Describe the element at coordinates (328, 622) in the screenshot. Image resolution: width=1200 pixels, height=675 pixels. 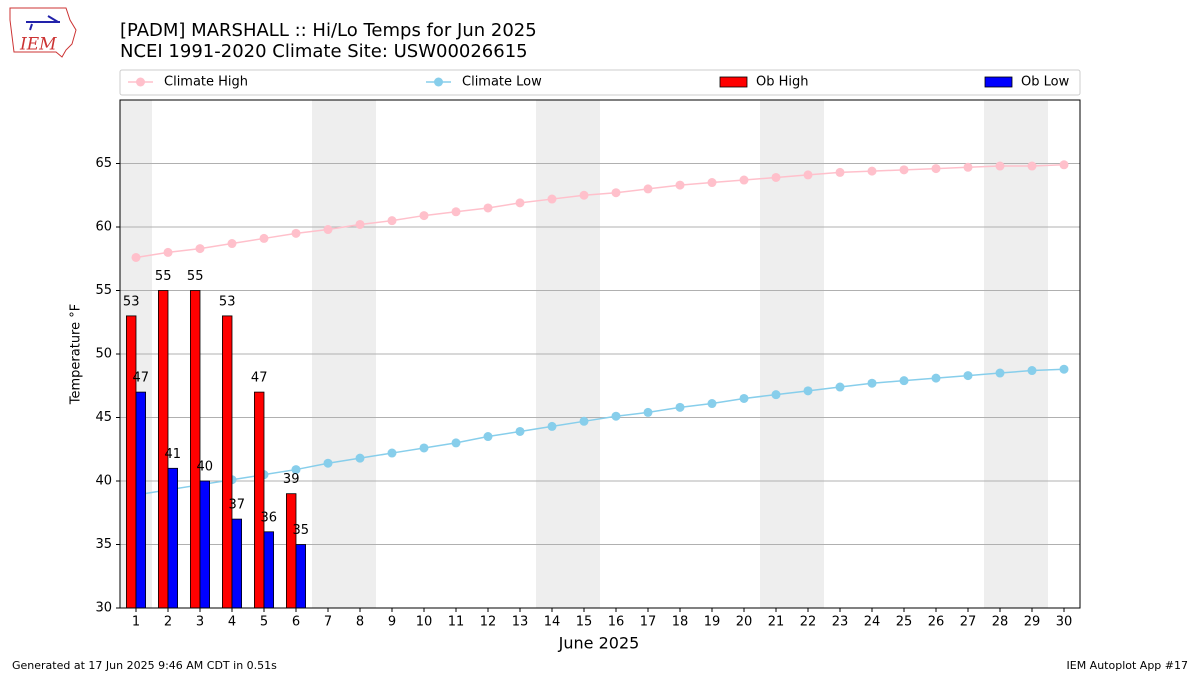
I see `x-tick-label: 7` at that location.